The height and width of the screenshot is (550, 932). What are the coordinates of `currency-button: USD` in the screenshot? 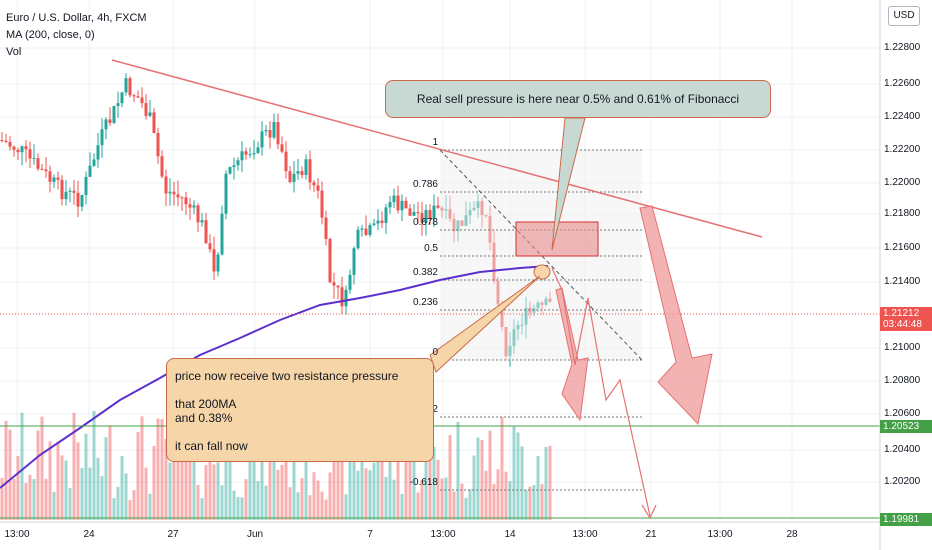 It's located at (904, 16).